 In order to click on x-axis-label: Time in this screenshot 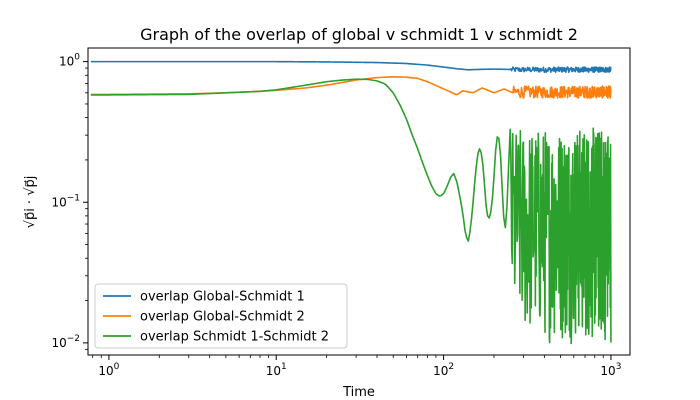, I will do `click(358, 392)`.